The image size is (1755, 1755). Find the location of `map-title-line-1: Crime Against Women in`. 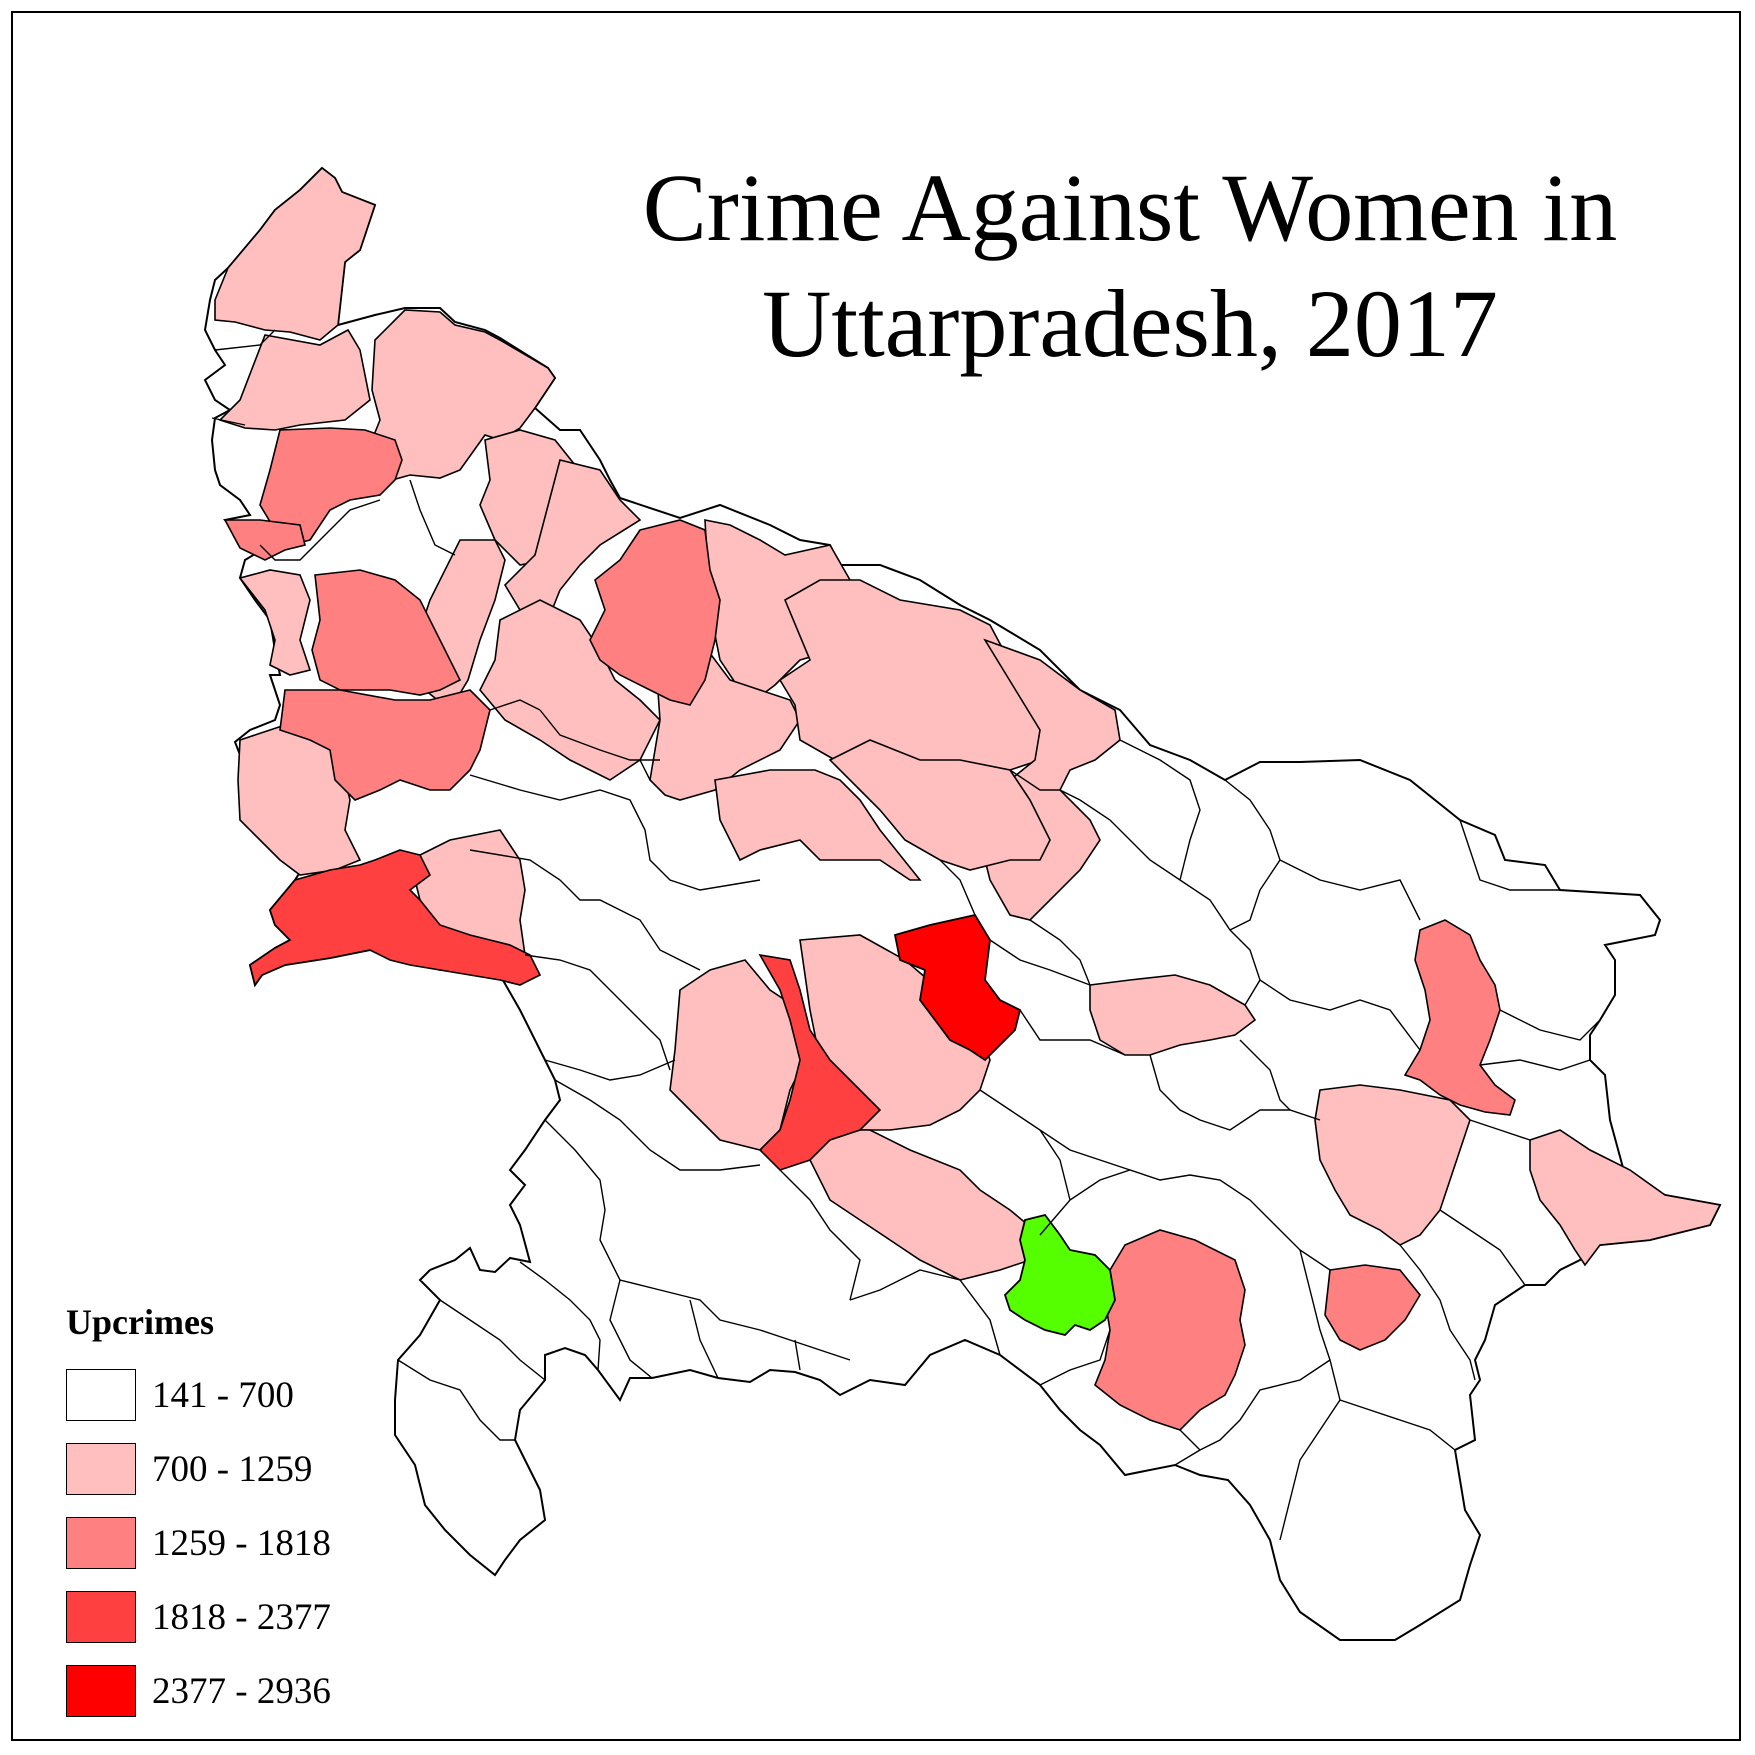

map-title-line-1: Crime Against Women in is located at coordinates (1130, 207).